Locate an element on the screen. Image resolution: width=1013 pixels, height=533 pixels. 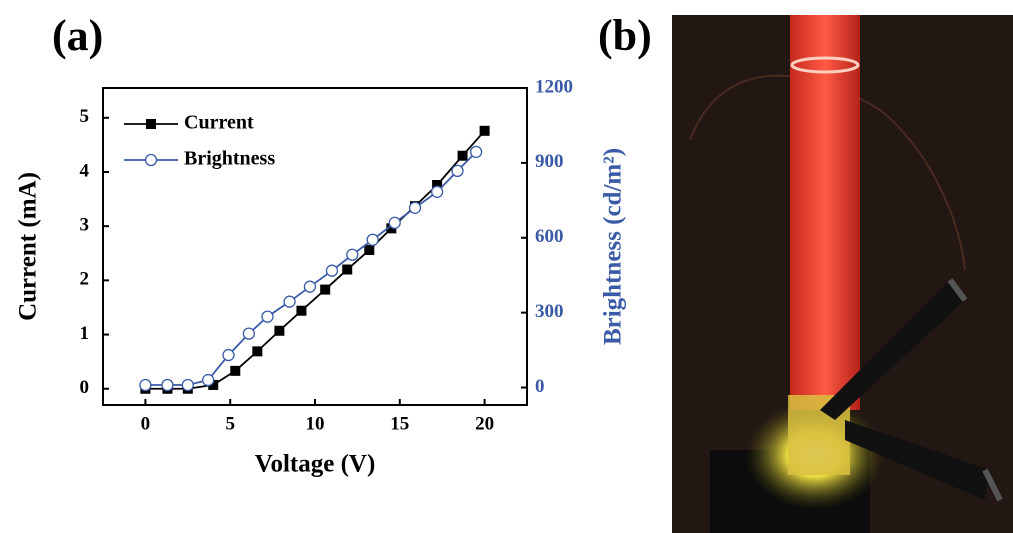
panel-label: (b) is located at coordinates (625, 35).